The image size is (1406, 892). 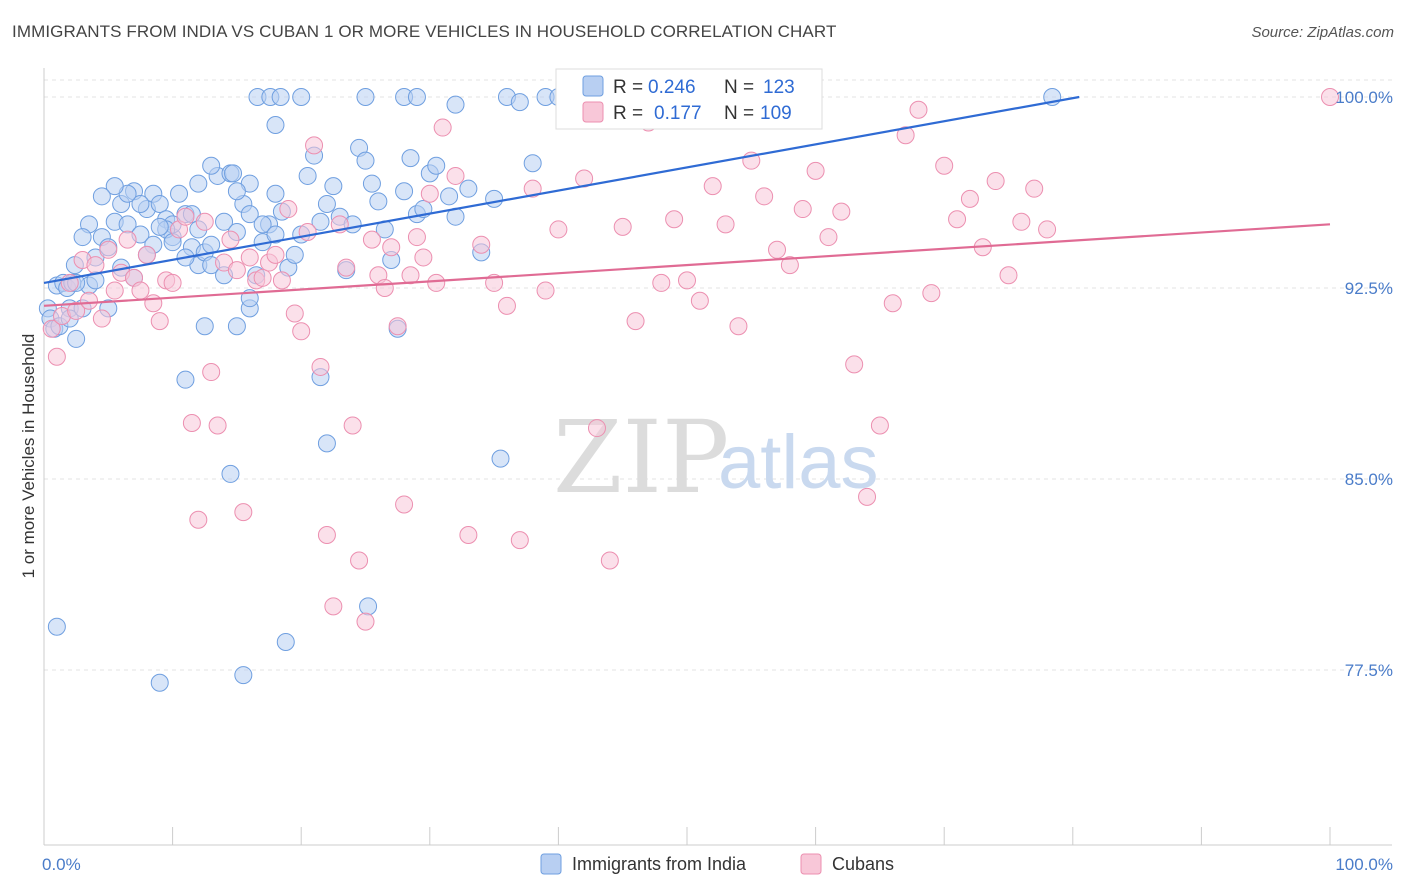 I want to click on legend-n-label-india: N =, so click(x=739, y=87).